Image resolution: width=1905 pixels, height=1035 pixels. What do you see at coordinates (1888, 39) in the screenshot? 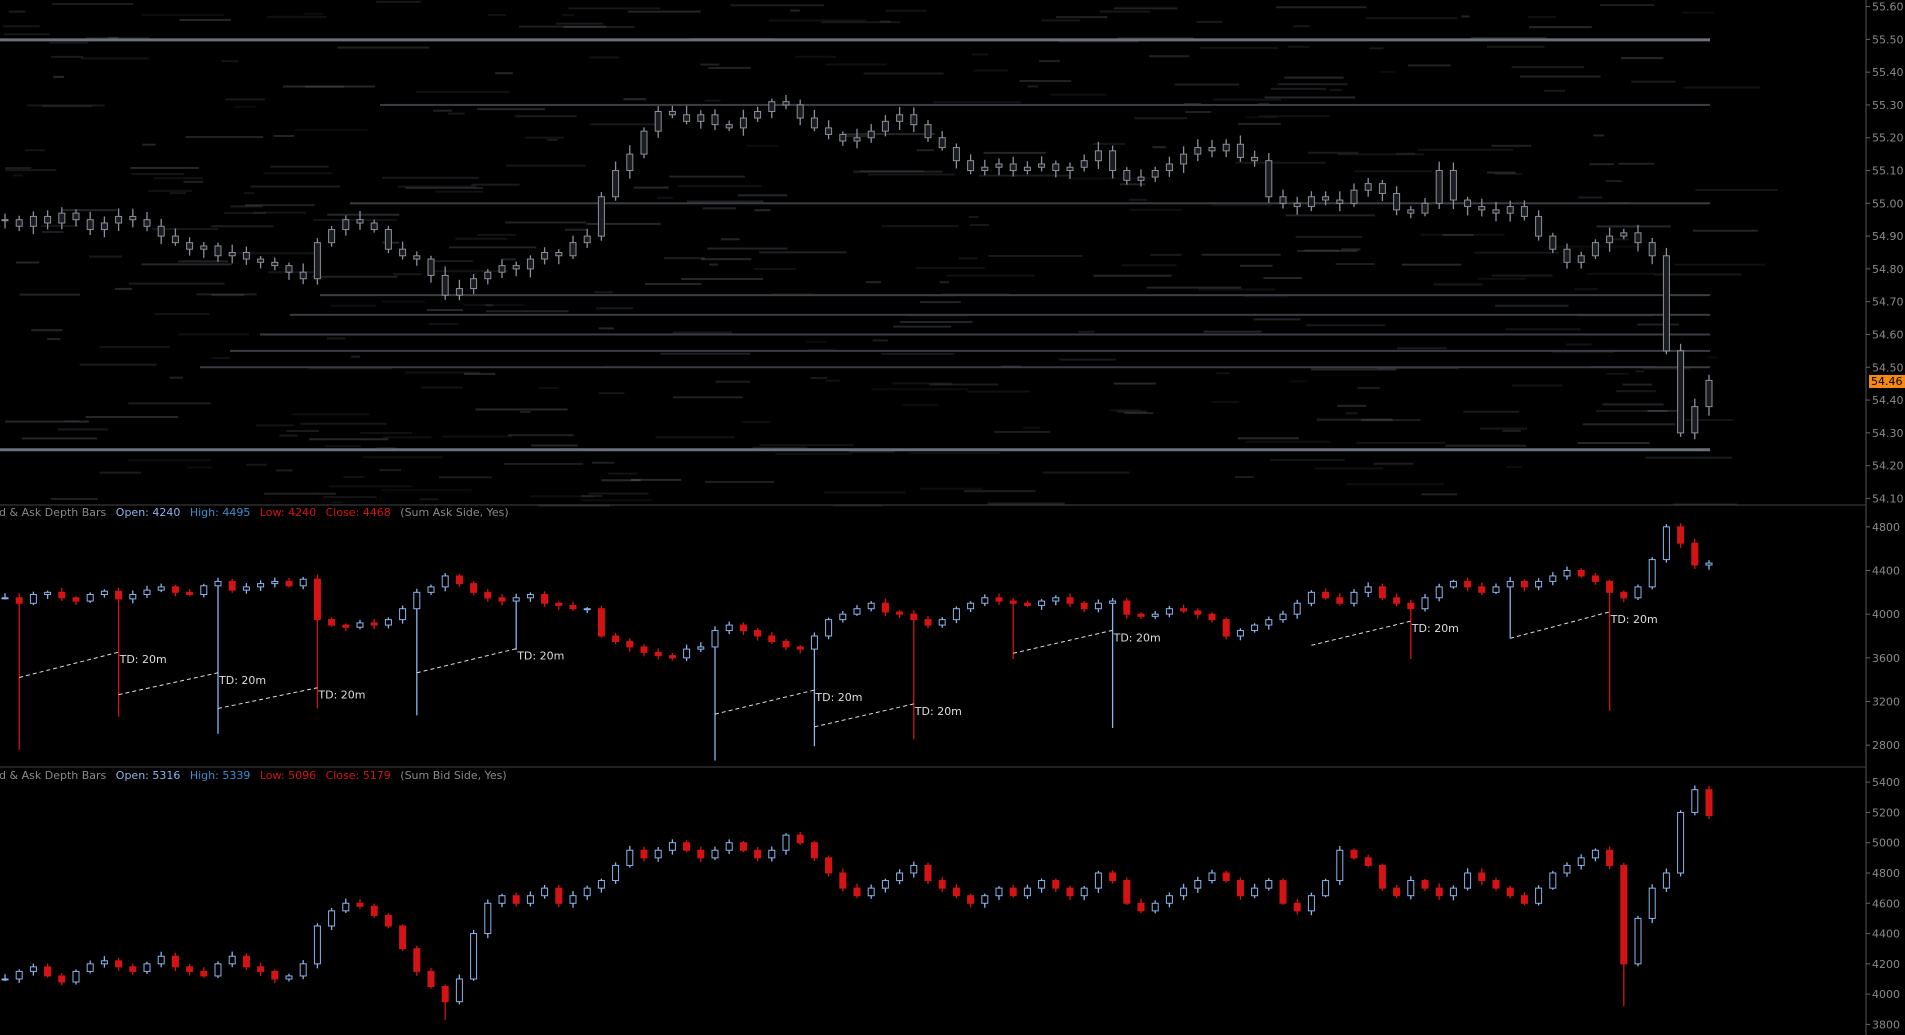
I see `y-tick-label: 55.50` at bounding box center [1888, 39].